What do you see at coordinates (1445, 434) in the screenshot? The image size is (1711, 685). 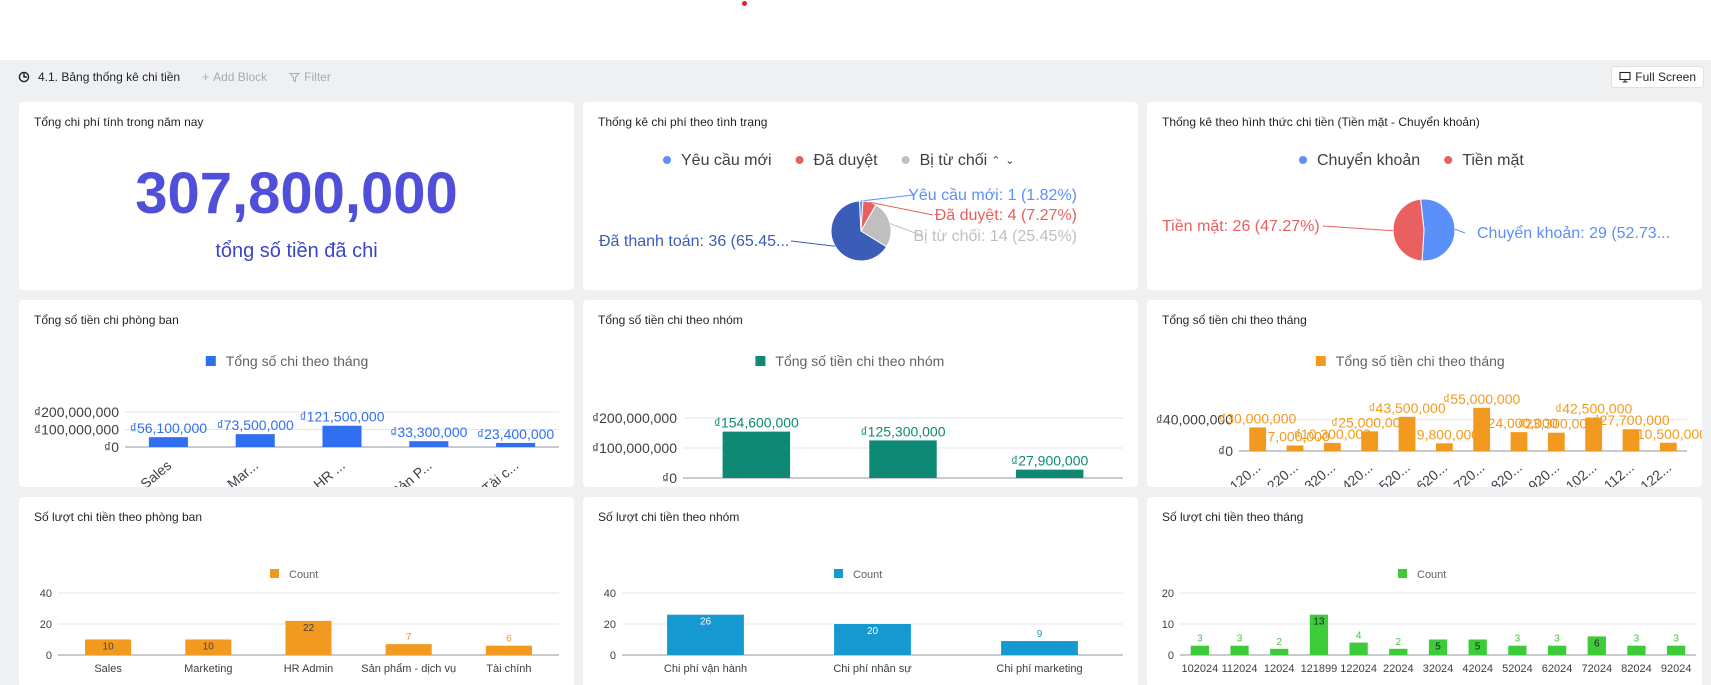 I see `bar-value-label: ₫9,800,000` at bounding box center [1445, 434].